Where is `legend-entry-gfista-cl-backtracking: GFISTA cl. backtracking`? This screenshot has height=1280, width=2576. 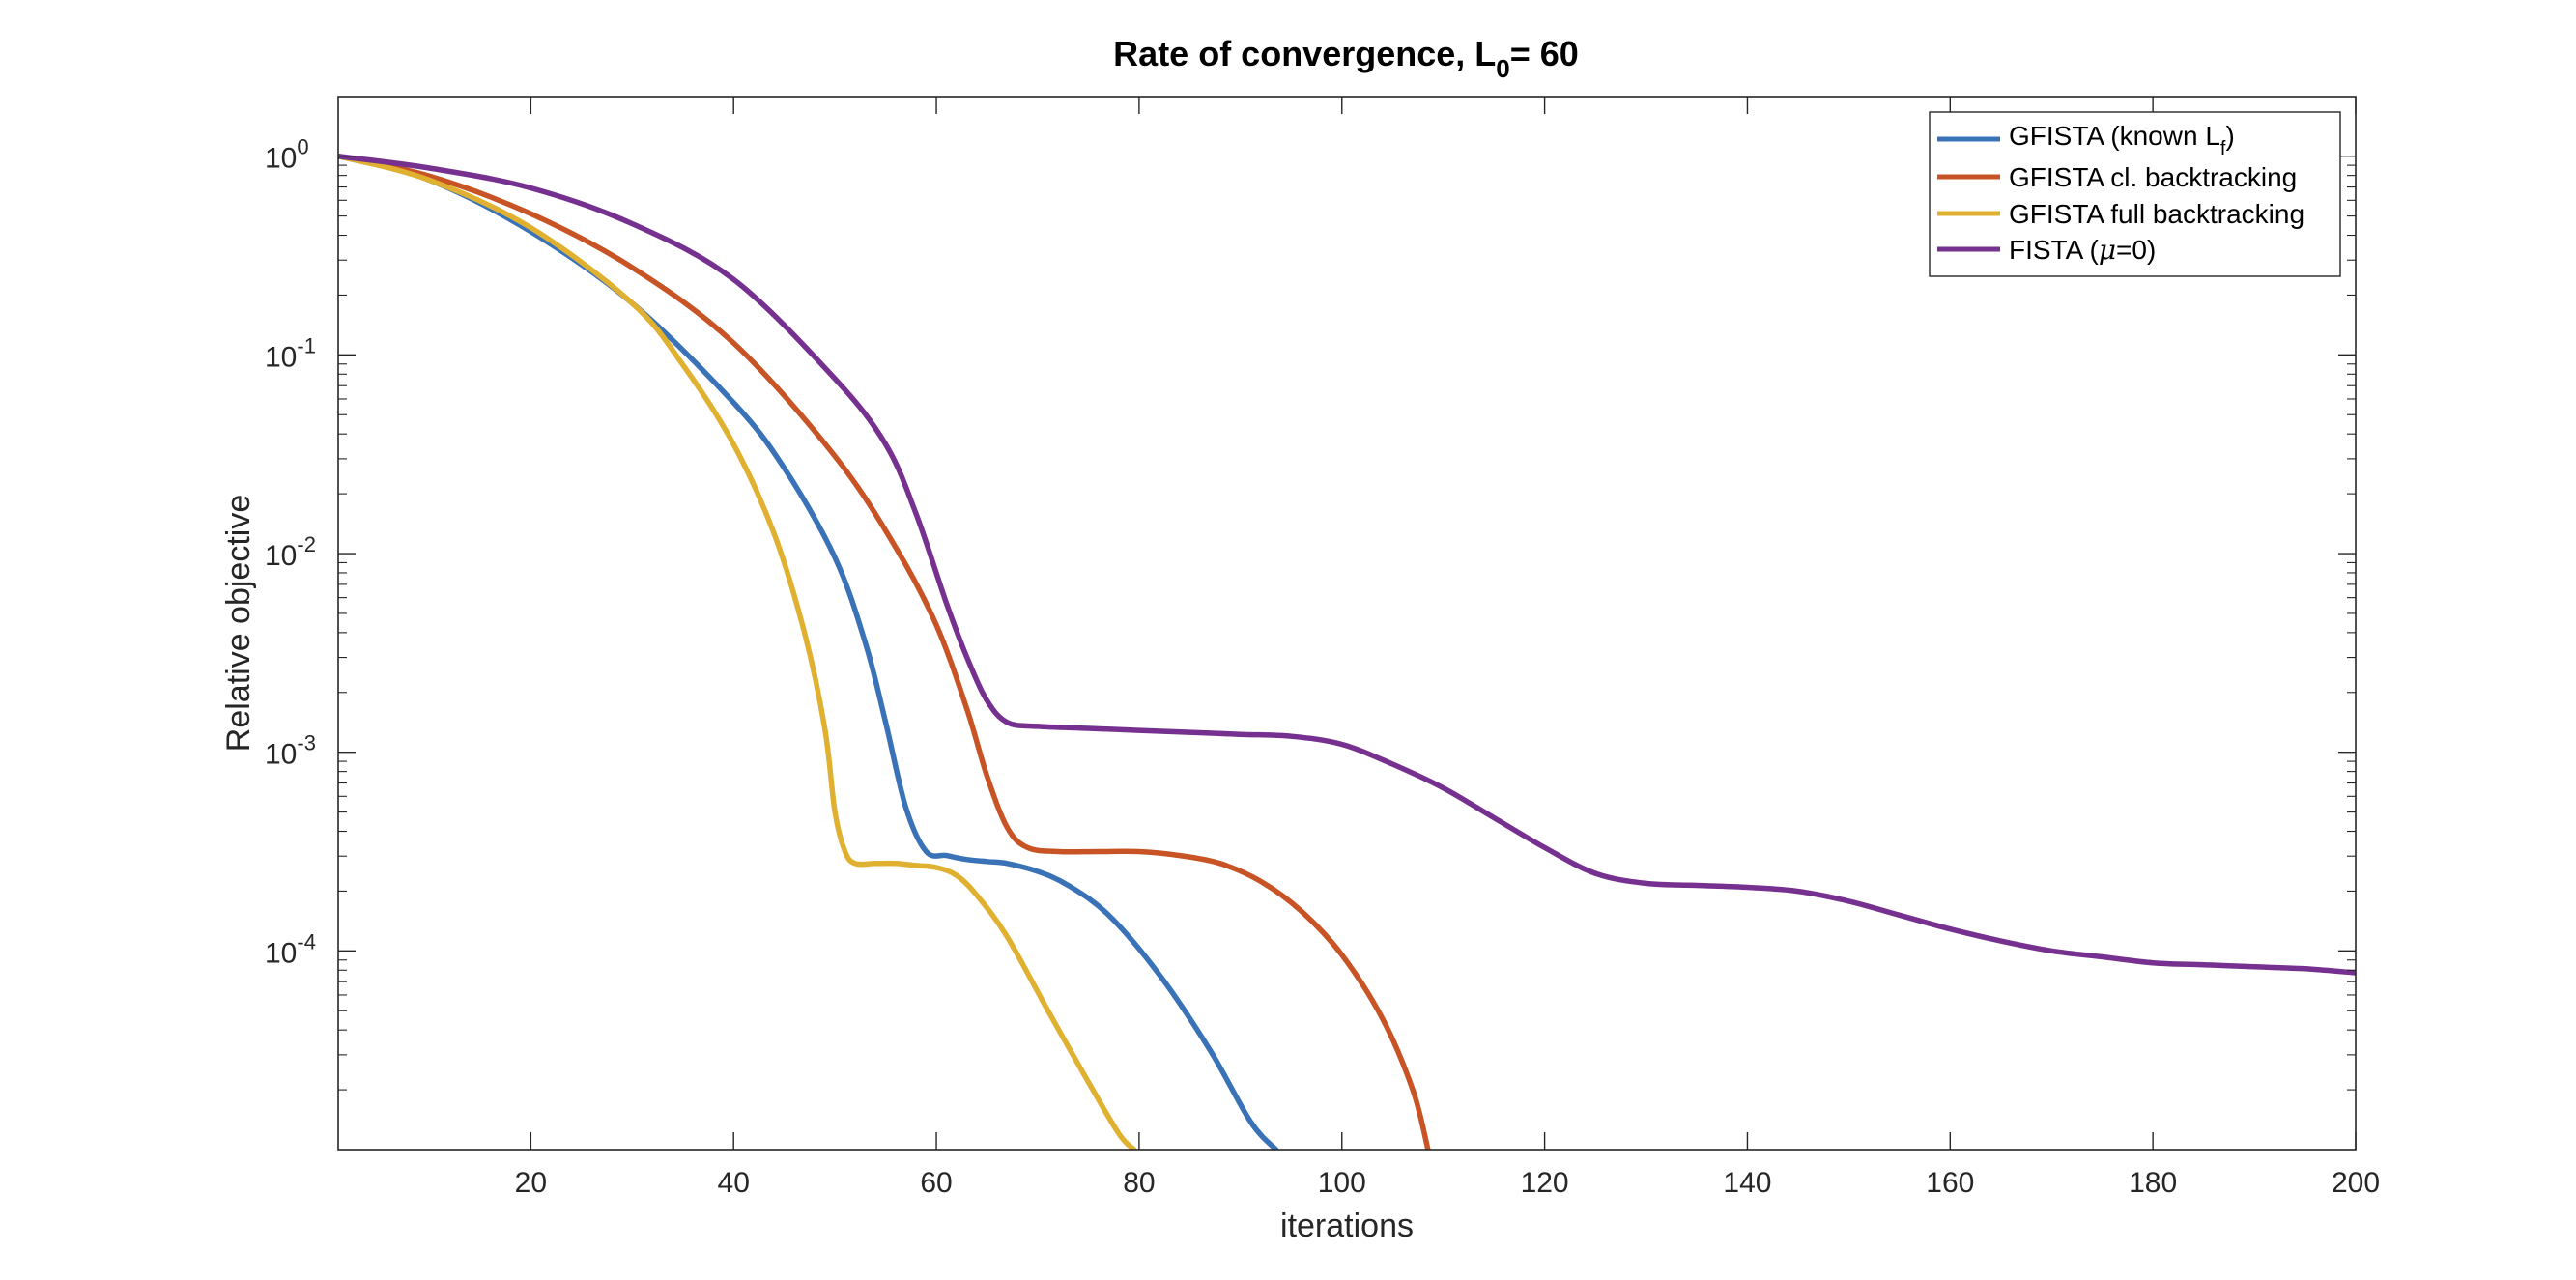
legend-entry-gfista-cl-backtracking: GFISTA cl. backtracking is located at coordinates (2117, 177).